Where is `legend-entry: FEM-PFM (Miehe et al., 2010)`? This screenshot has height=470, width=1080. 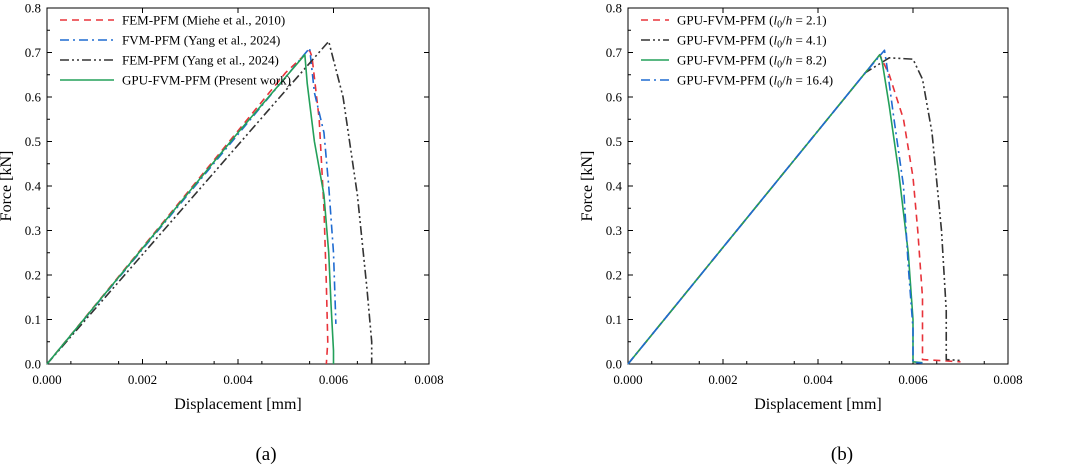
legend-entry: FEM-PFM (Miehe et al., 2010) is located at coordinates (203, 20).